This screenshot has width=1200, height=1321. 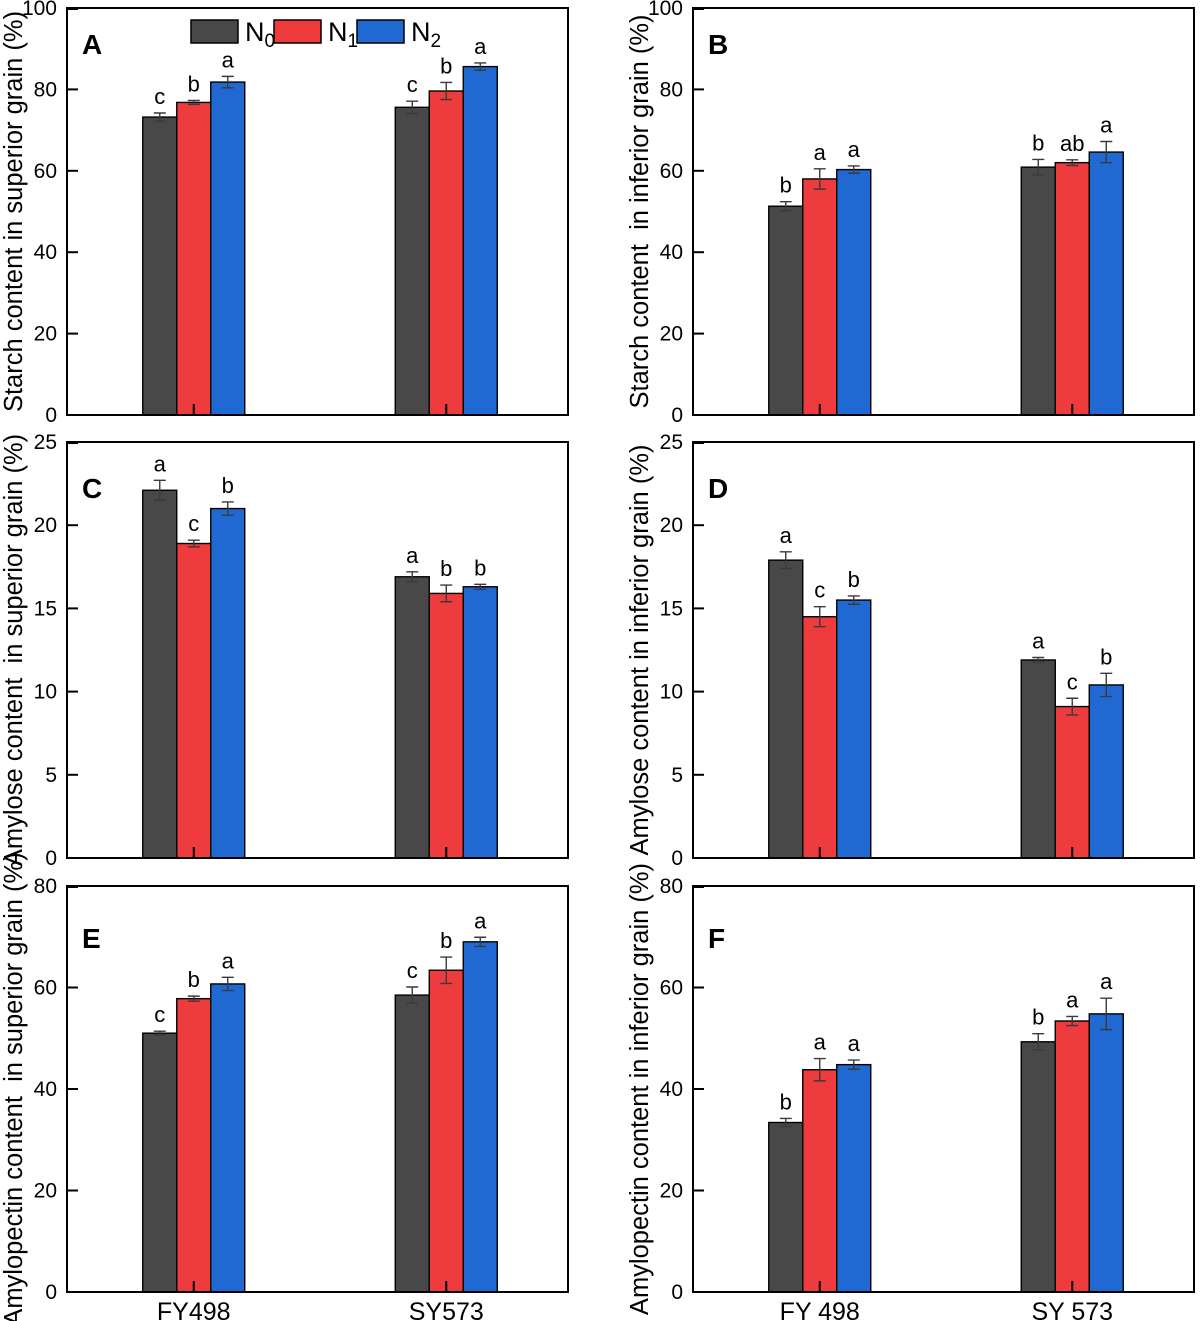 What do you see at coordinates (91, 938) in the screenshot?
I see `panel-letter: E` at bounding box center [91, 938].